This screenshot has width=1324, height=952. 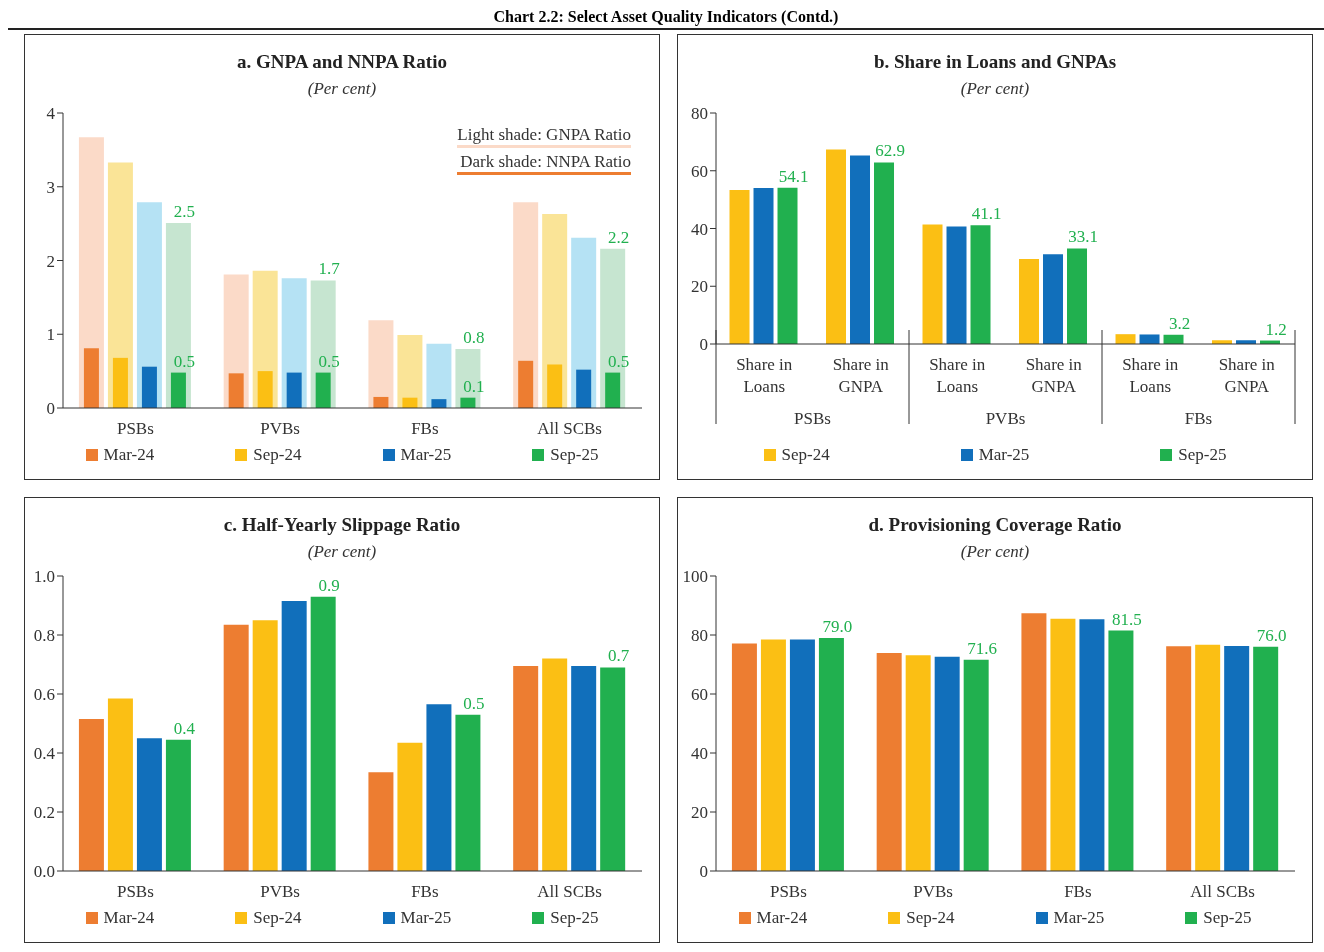 I want to click on x-tick-label: PVBs, so click(x=933, y=891).